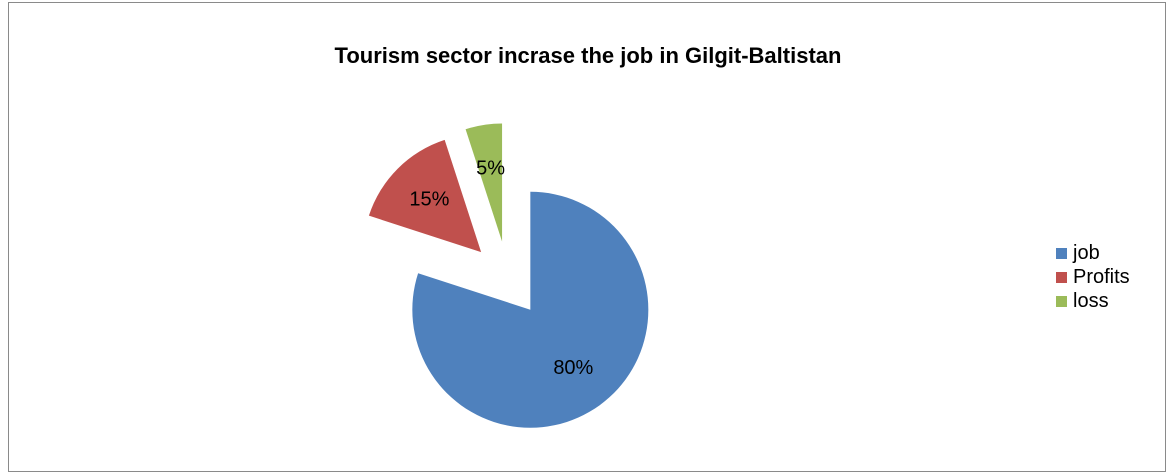 This screenshot has width=1174, height=472. I want to click on legend-label-loss: loss, so click(1091, 300).